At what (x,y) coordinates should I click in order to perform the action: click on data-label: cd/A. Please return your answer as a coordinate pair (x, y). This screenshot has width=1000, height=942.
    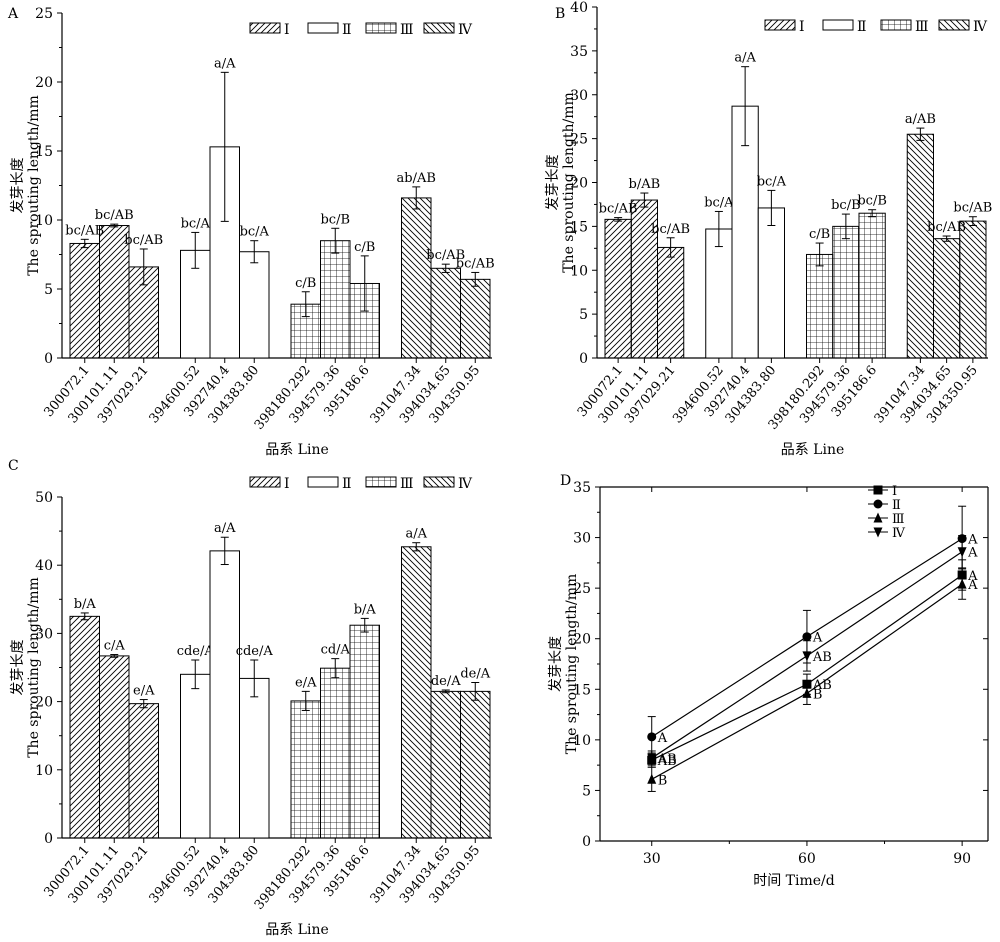
    Looking at the image, I should click on (336, 650).